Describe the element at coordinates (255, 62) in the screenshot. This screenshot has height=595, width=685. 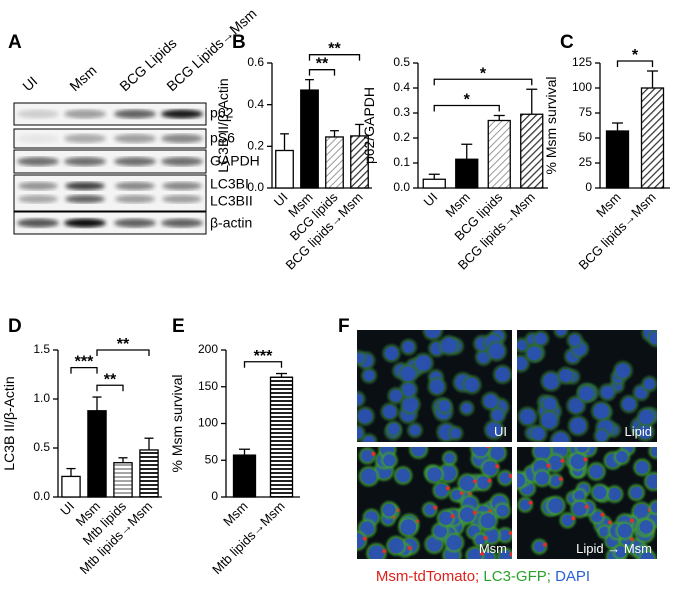
I see `y-tick-label: 0.6` at that location.